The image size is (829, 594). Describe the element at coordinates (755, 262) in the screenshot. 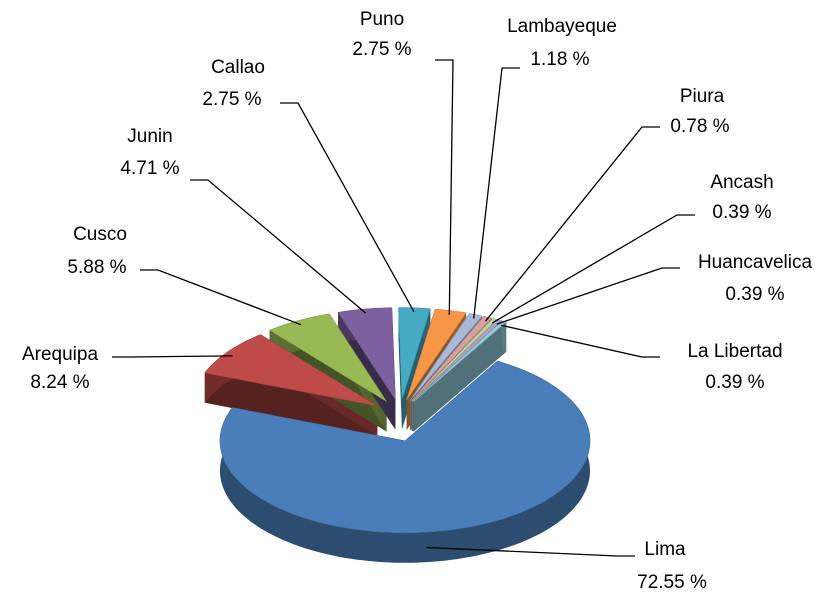

I see `label-name: Huancavelica` at that location.